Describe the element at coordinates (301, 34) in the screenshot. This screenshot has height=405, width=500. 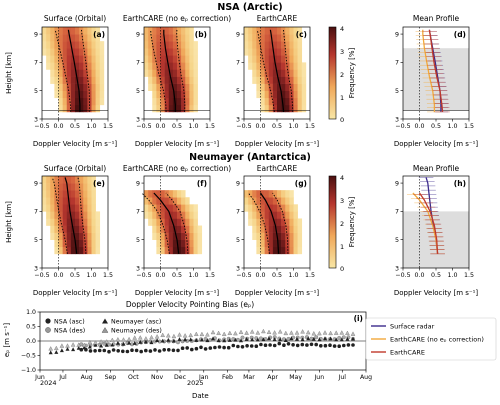
I see `panel-letter: (c)` at that location.